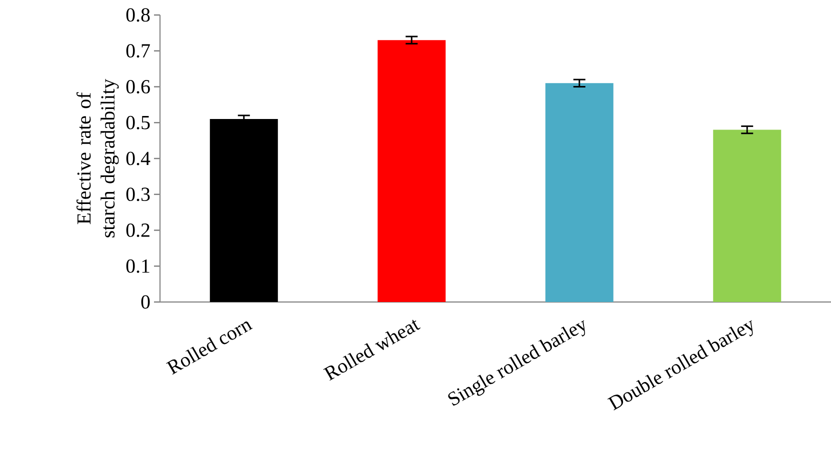 This screenshot has width=831, height=473. Describe the element at coordinates (138, 123) in the screenshot. I see `y-tick-label: 0.5` at that location.